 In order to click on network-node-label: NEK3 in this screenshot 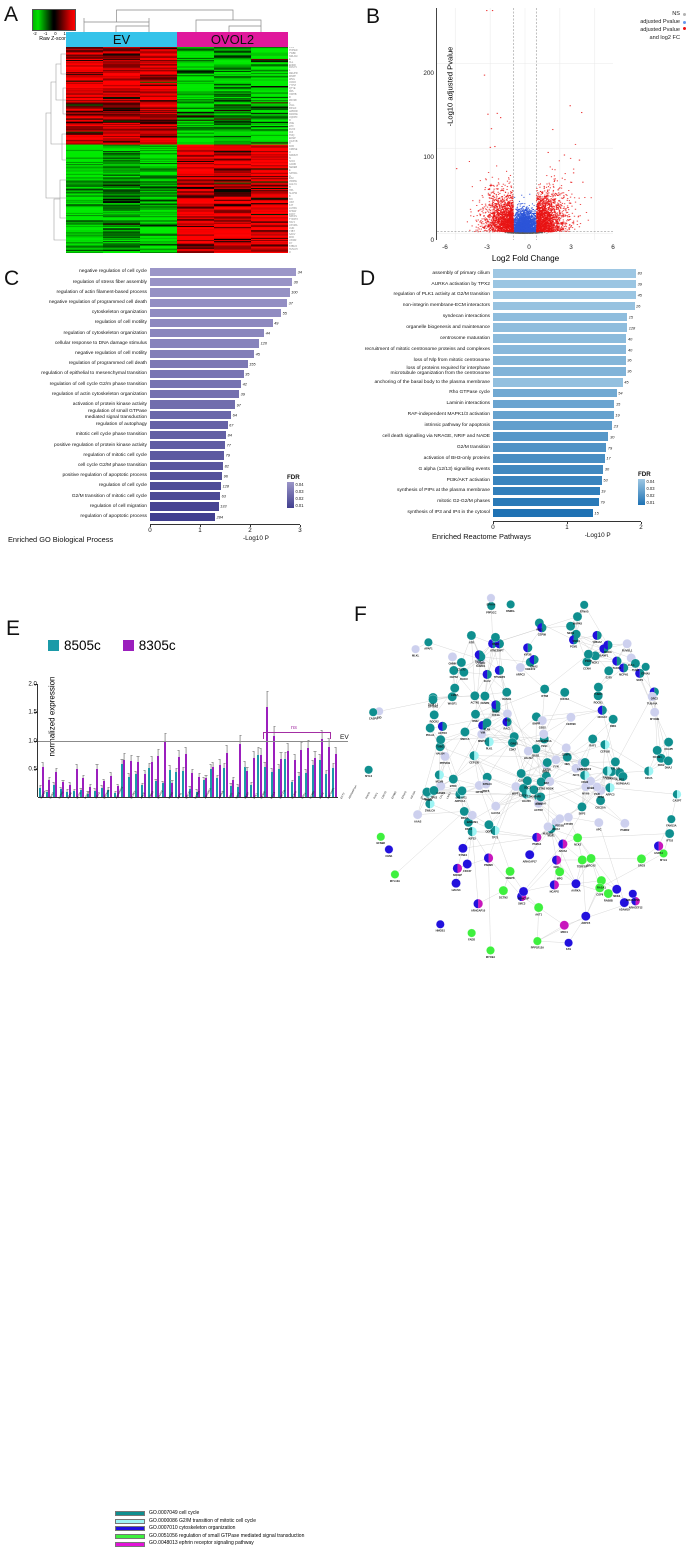, I will do `click(616, 896)`.